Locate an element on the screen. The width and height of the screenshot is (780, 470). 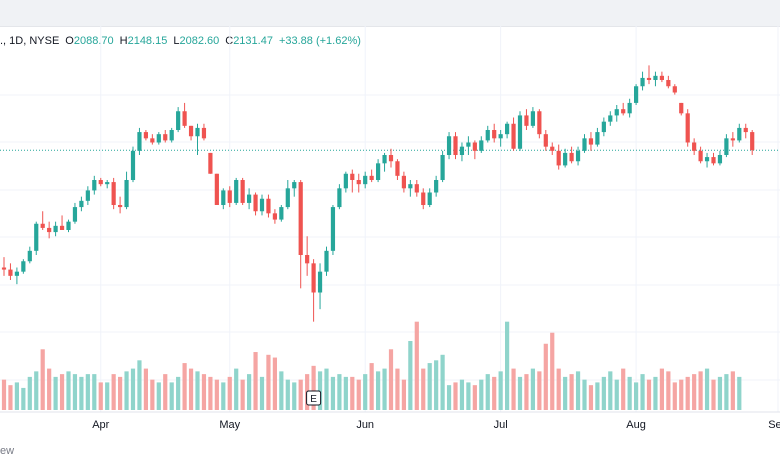
symbol-label: ., 1D, NYSE is located at coordinates (30, 41).